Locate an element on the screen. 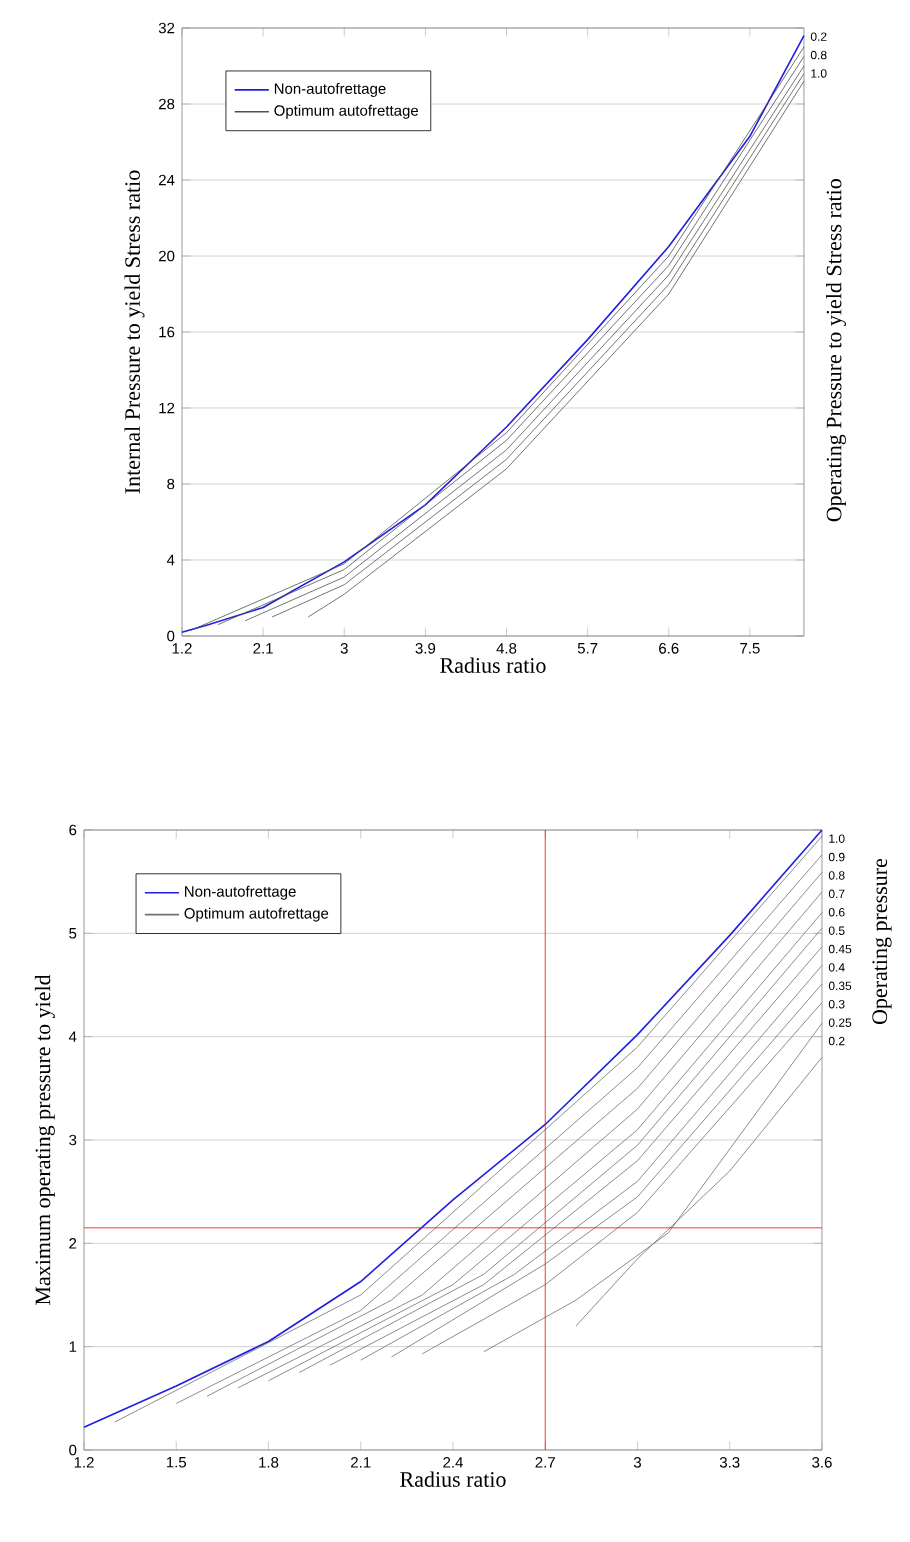  y2-axis-title: Operating pressure is located at coordinates (882, 941).